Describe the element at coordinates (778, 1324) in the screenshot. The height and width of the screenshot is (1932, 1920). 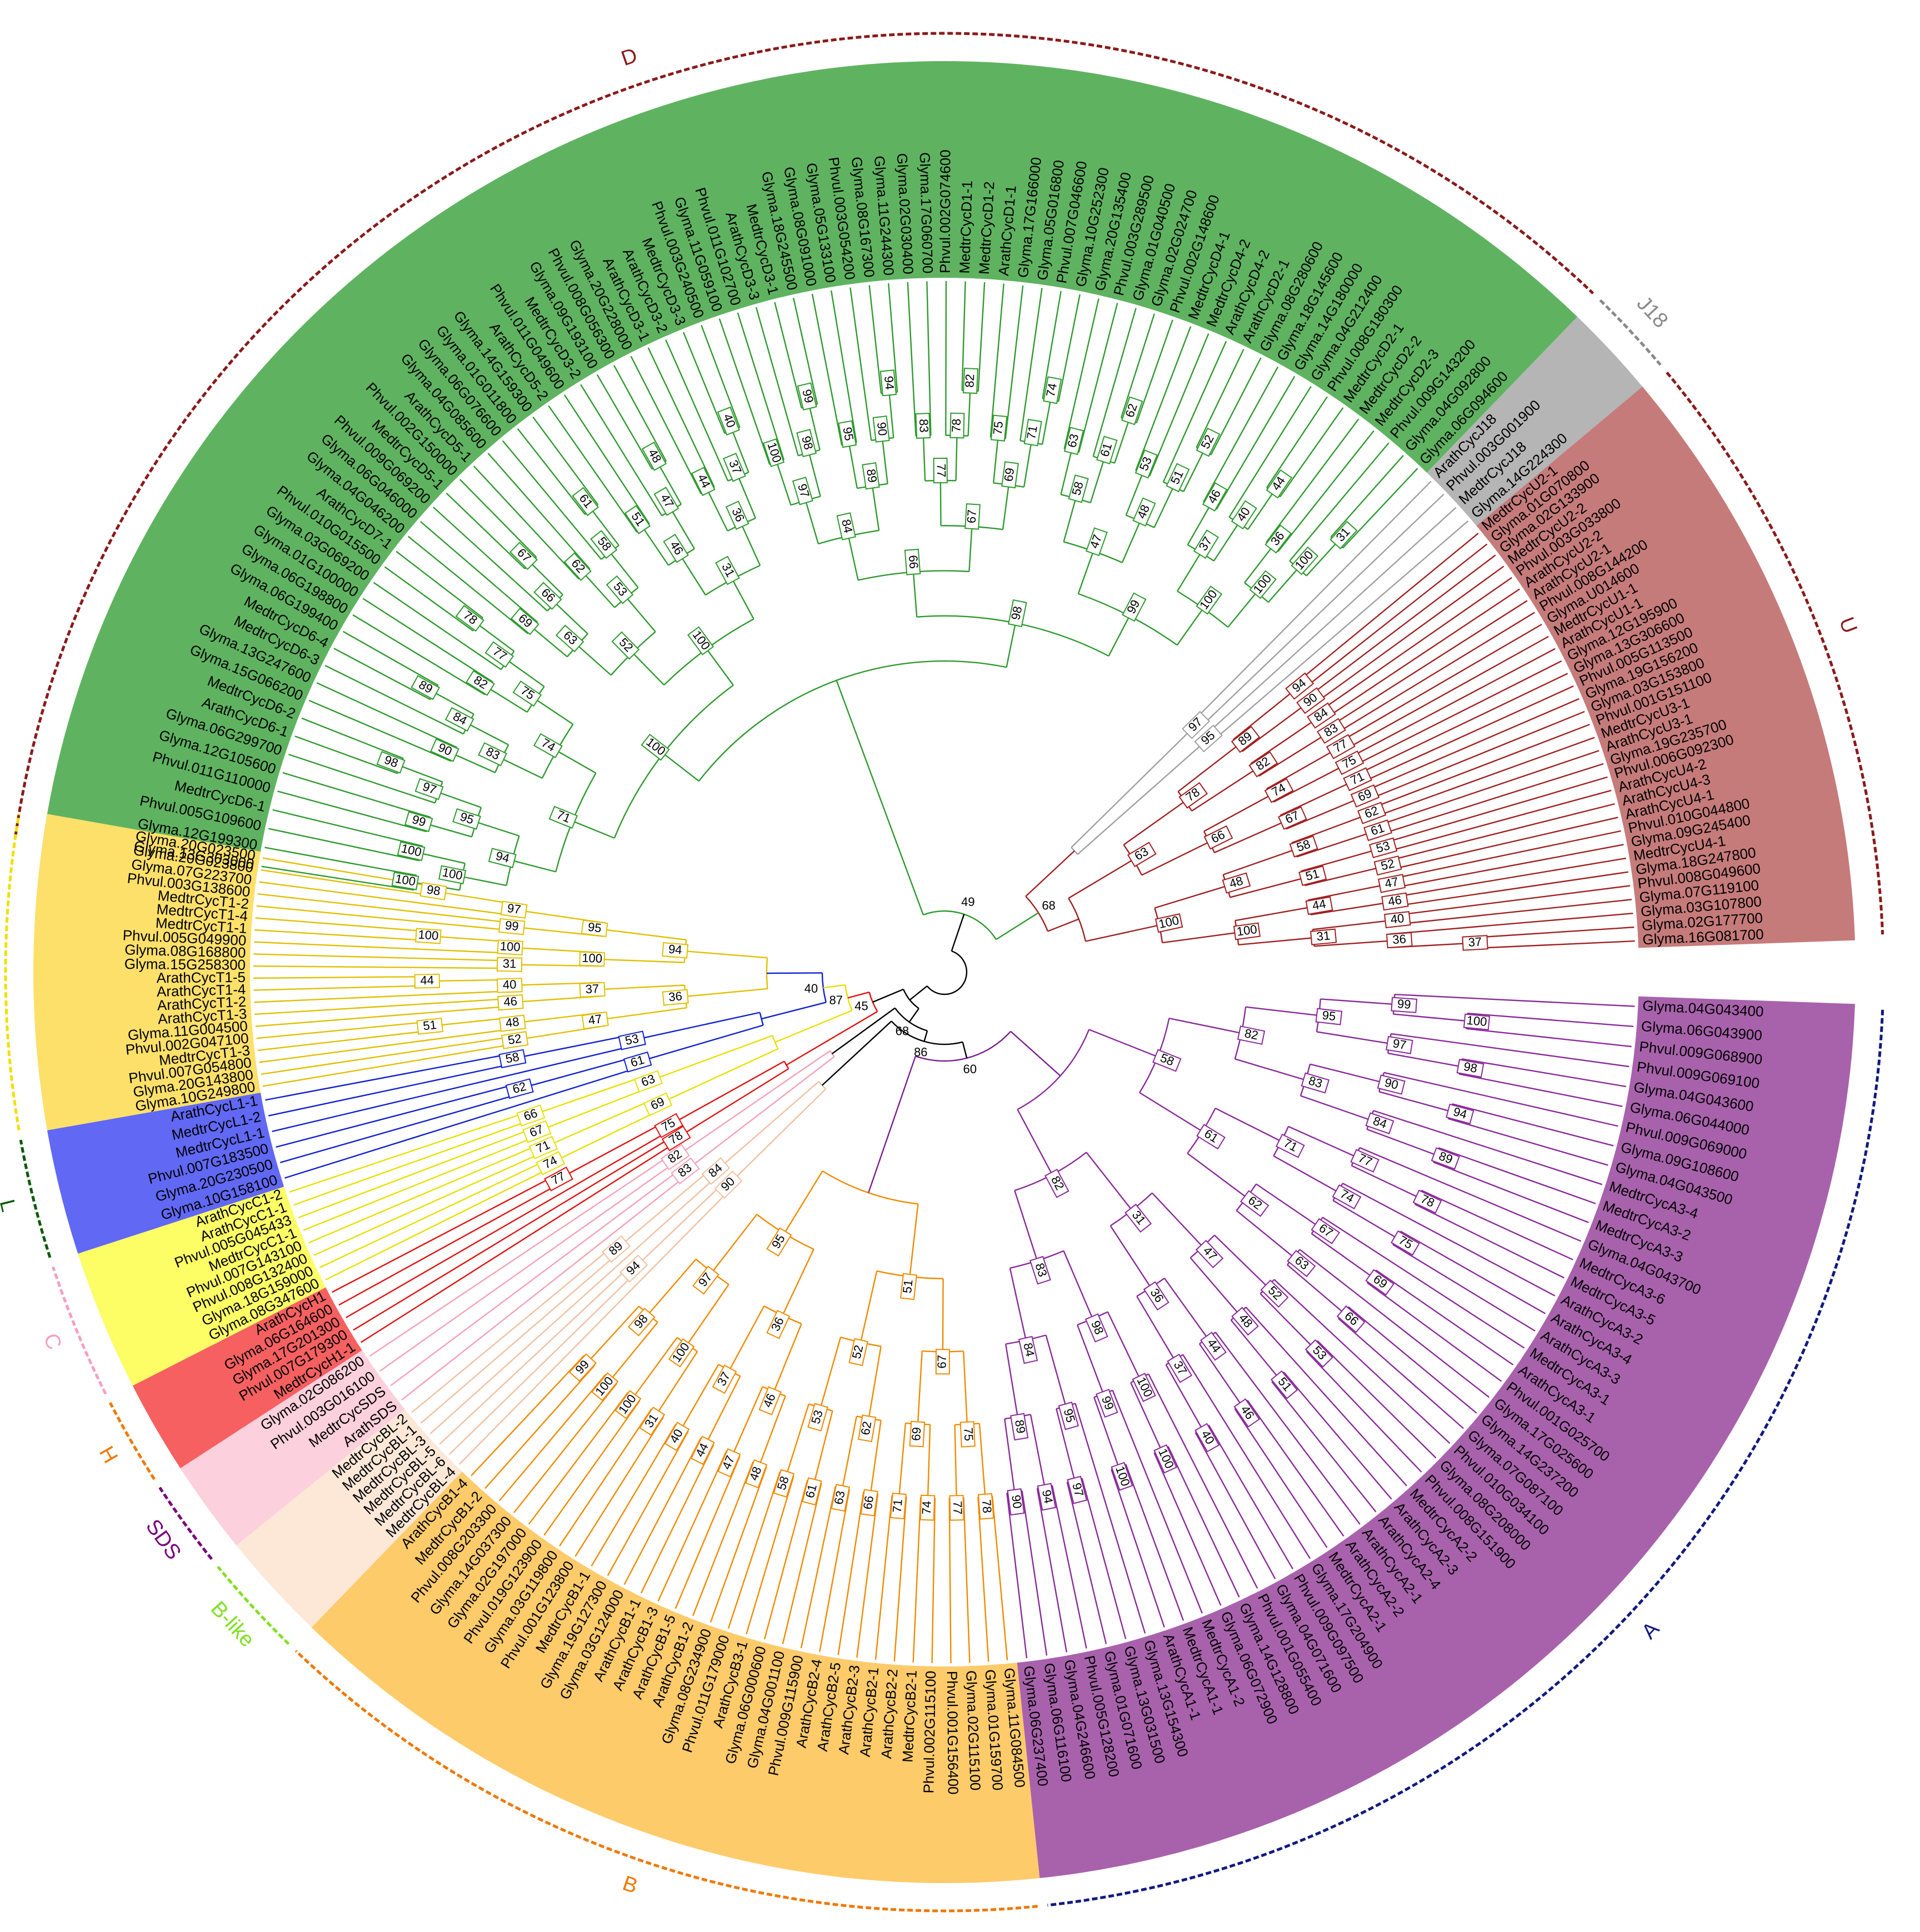
I see `bootstrap-value: 36` at that location.